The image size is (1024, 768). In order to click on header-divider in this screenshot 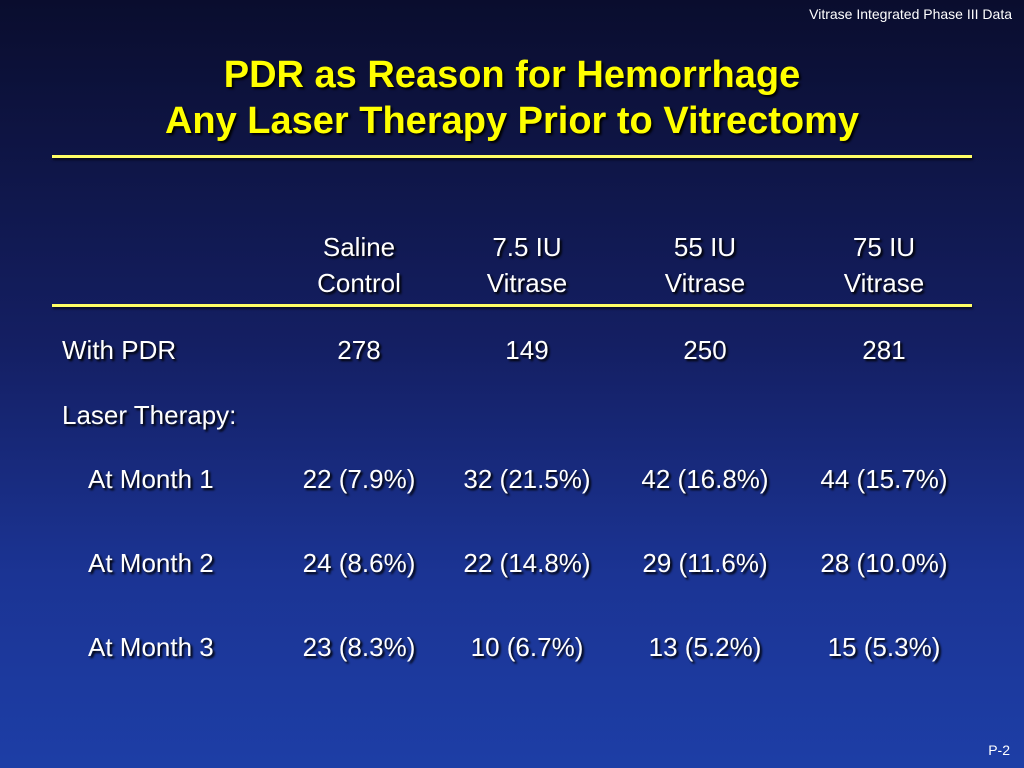, I will do `click(512, 305)`.